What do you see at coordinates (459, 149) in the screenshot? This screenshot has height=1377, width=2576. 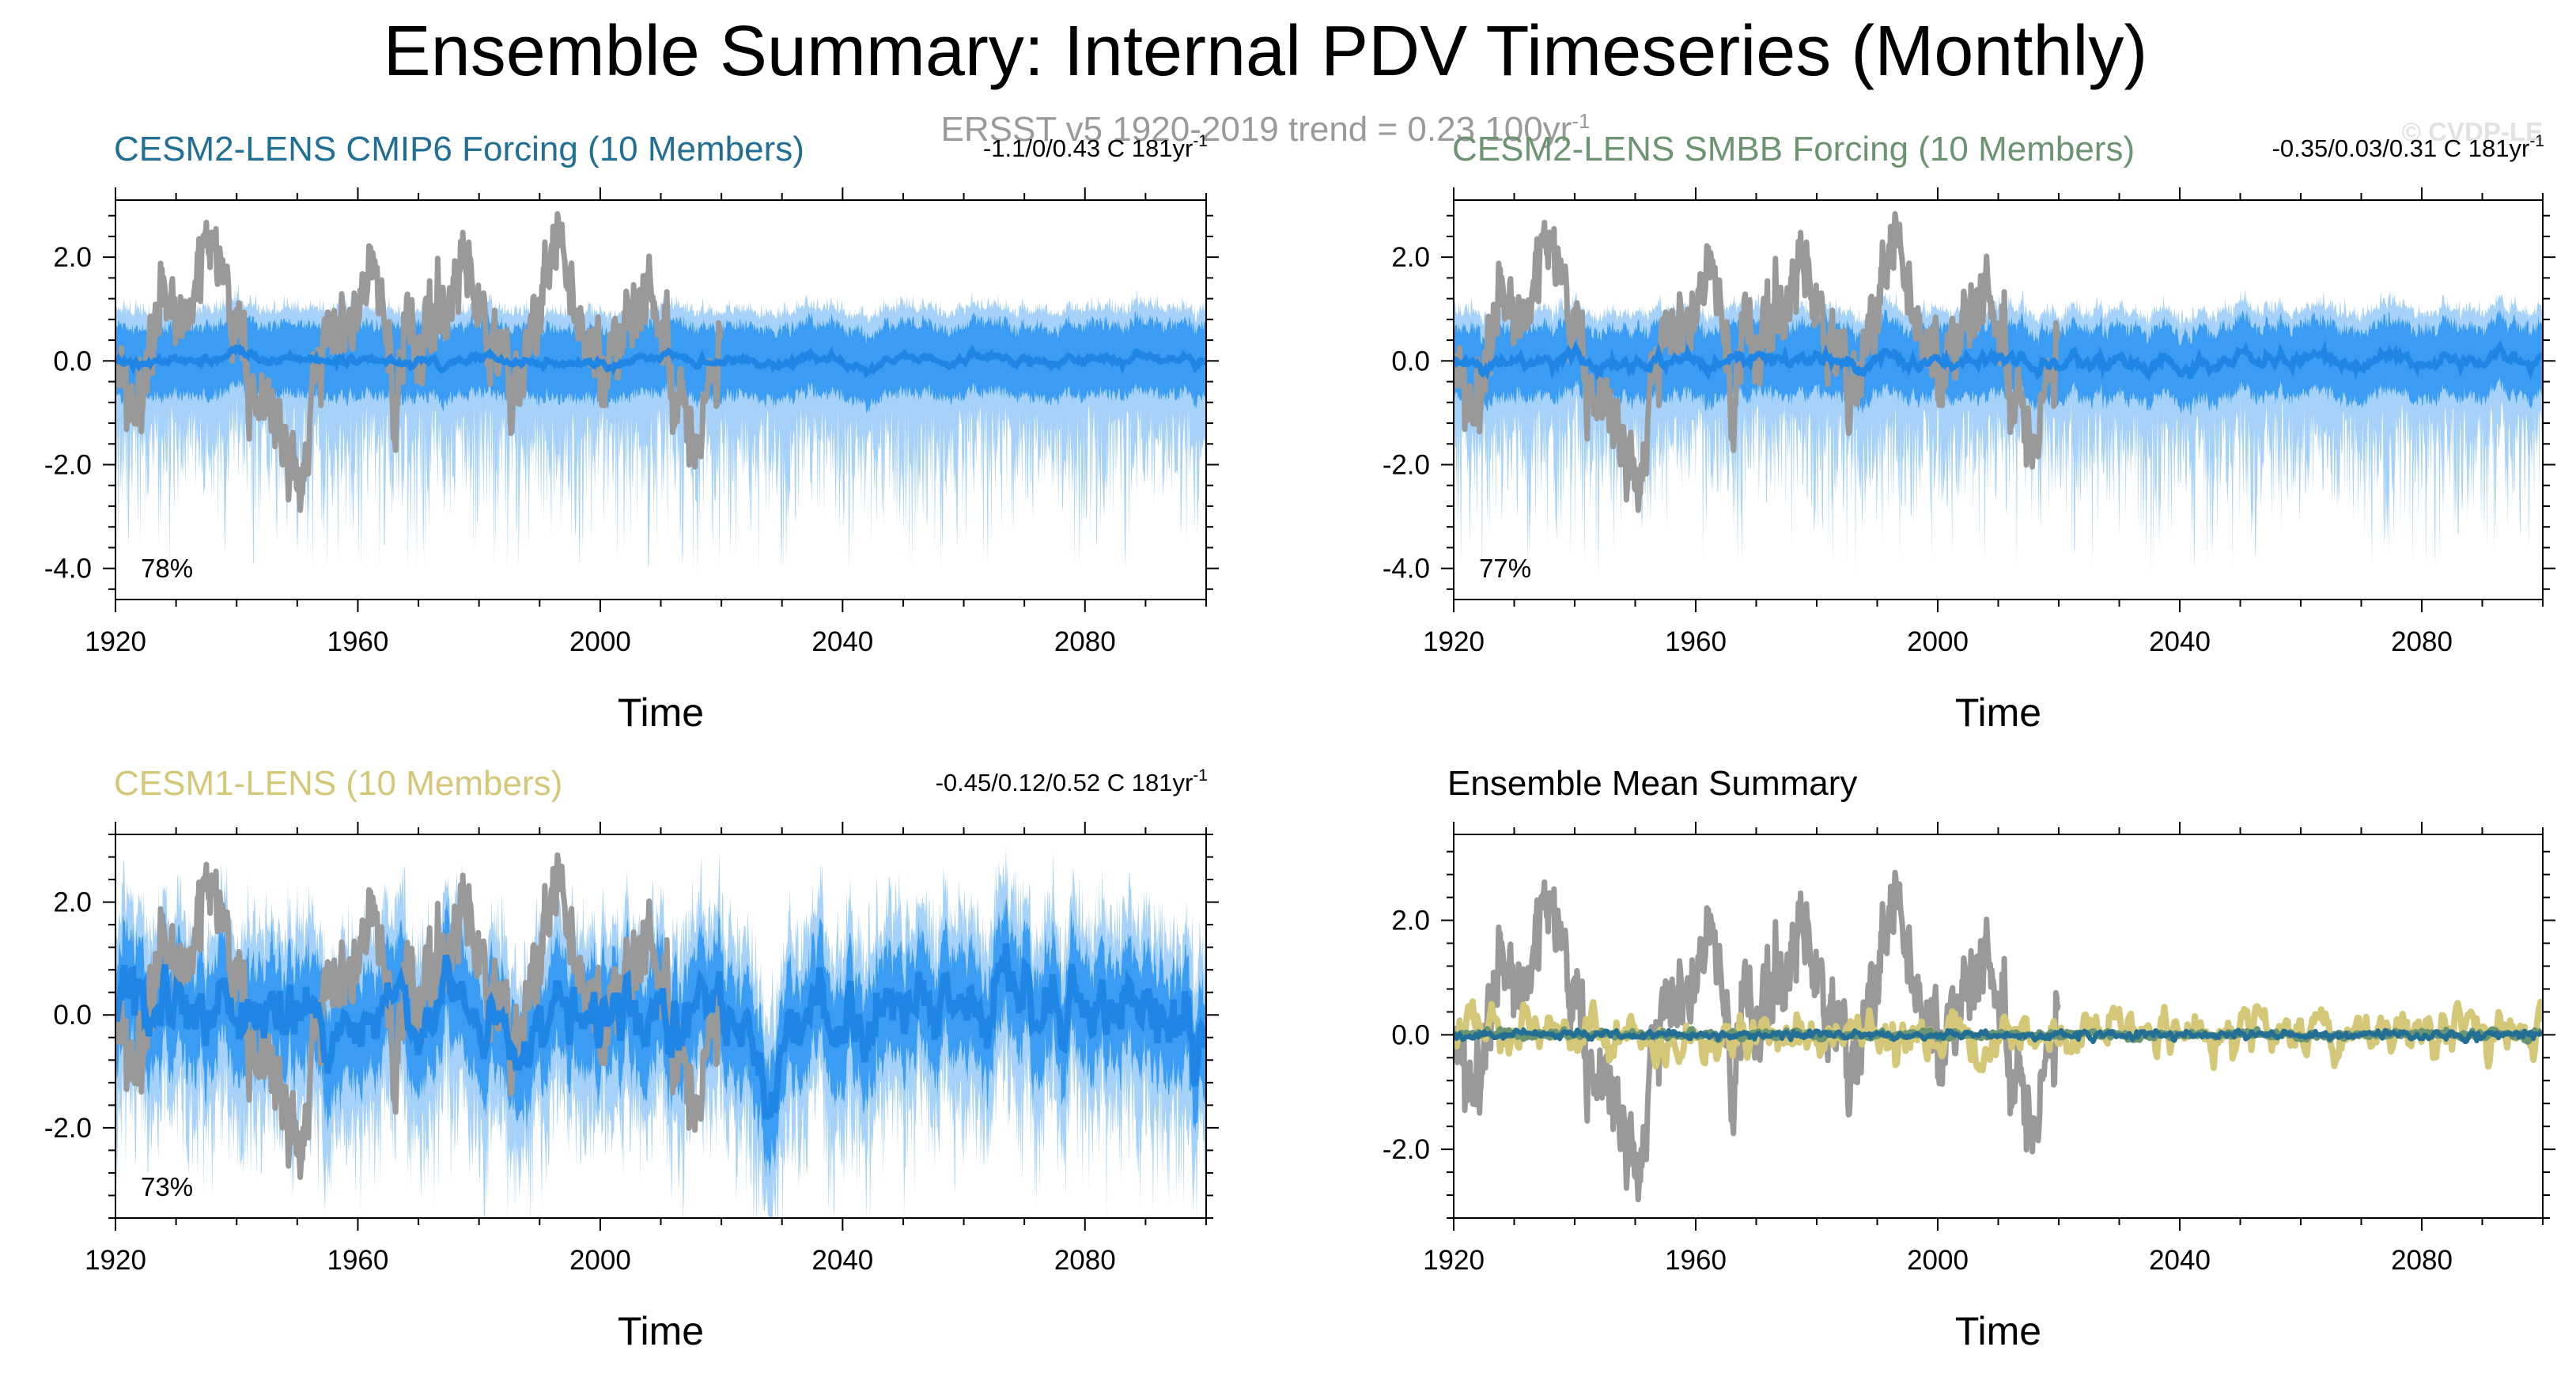 I see `panel-title: CESM2-LENS CMIP6 Forcing (10 Members)` at bounding box center [459, 149].